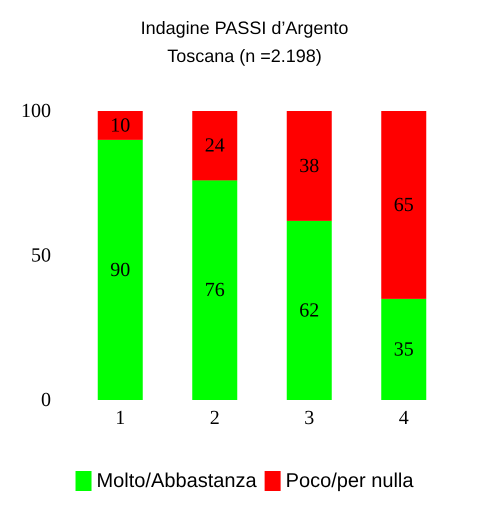 The width and height of the screenshot is (489, 509). What do you see at coordinates (46, 400) in the screenshot?
I see `y-tick-label: 0` at bounding box center [46, 400].